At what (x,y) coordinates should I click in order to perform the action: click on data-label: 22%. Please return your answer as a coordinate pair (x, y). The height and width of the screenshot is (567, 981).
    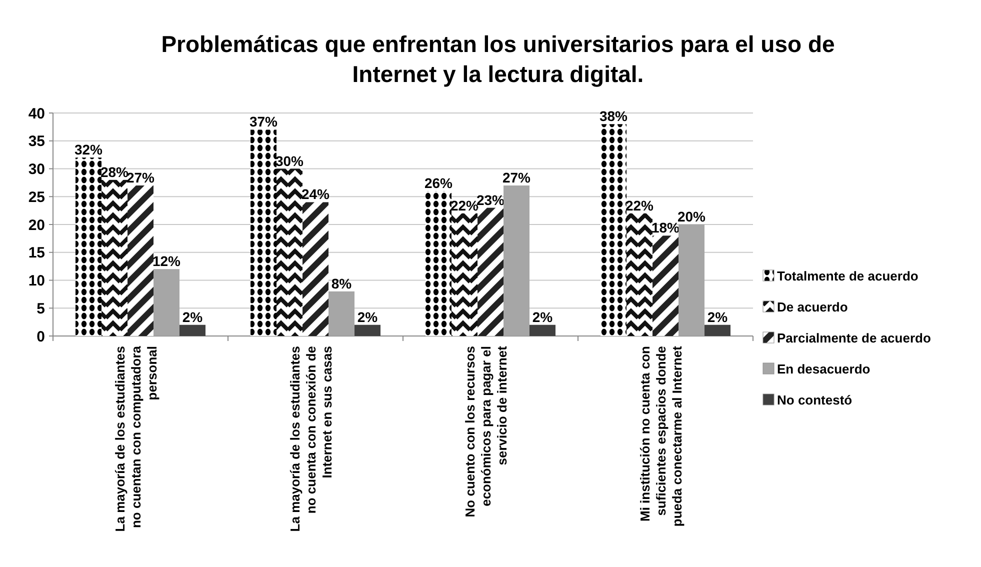
    Looking at the image, I should click on (639, 205).